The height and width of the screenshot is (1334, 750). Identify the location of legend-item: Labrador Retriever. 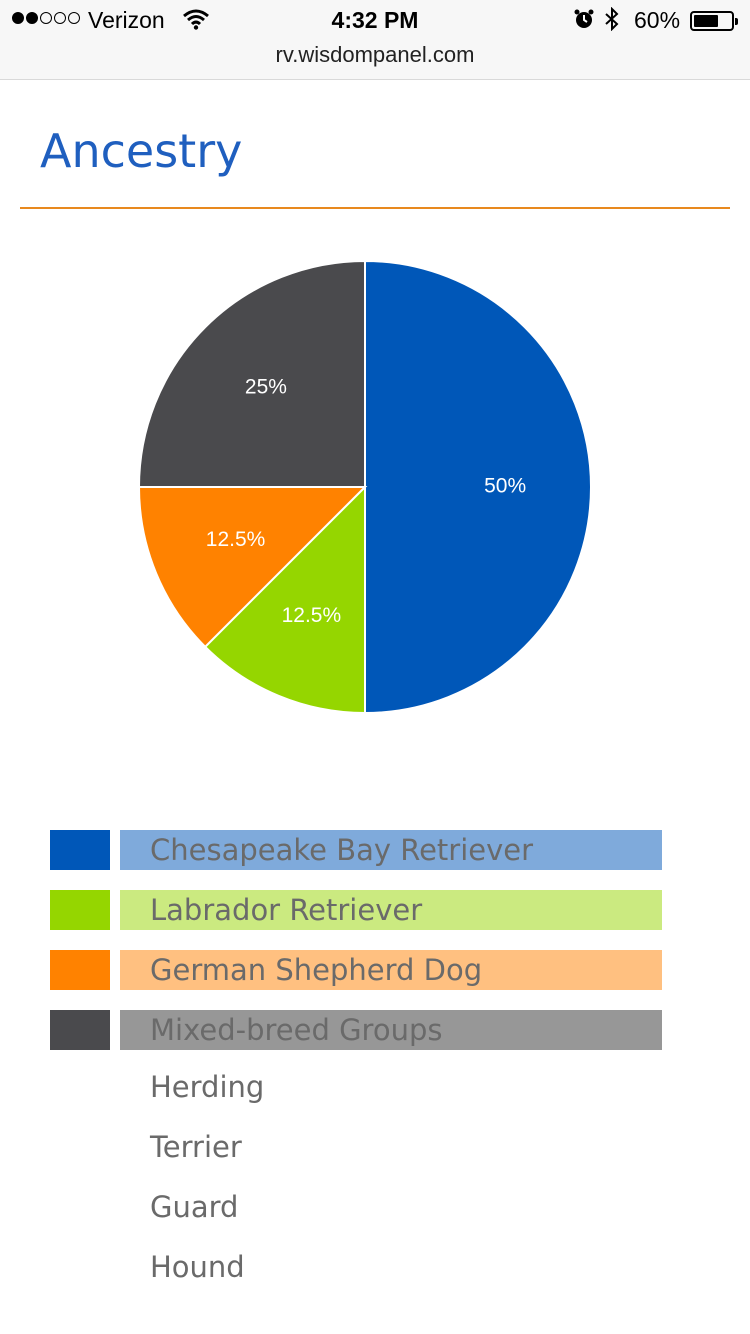
(360, 910).